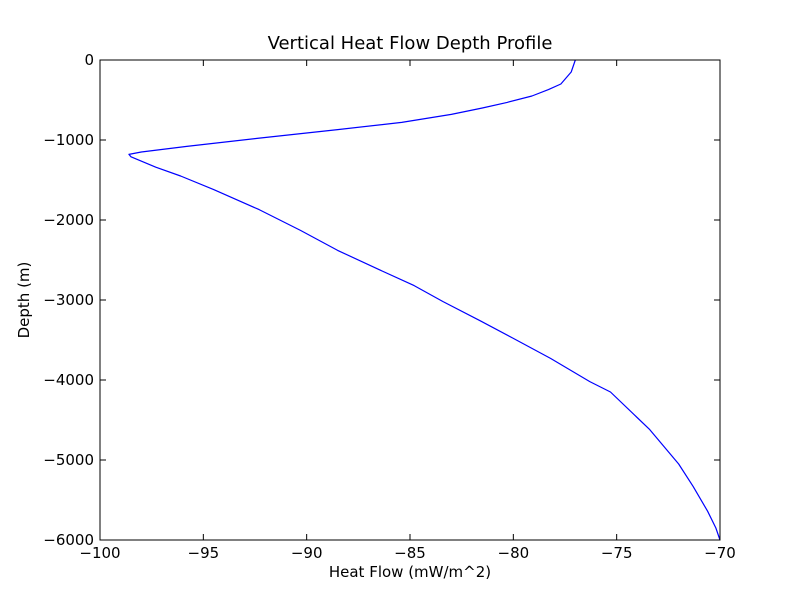  I want to click on x-tick-label: −90, so click(307, 553).